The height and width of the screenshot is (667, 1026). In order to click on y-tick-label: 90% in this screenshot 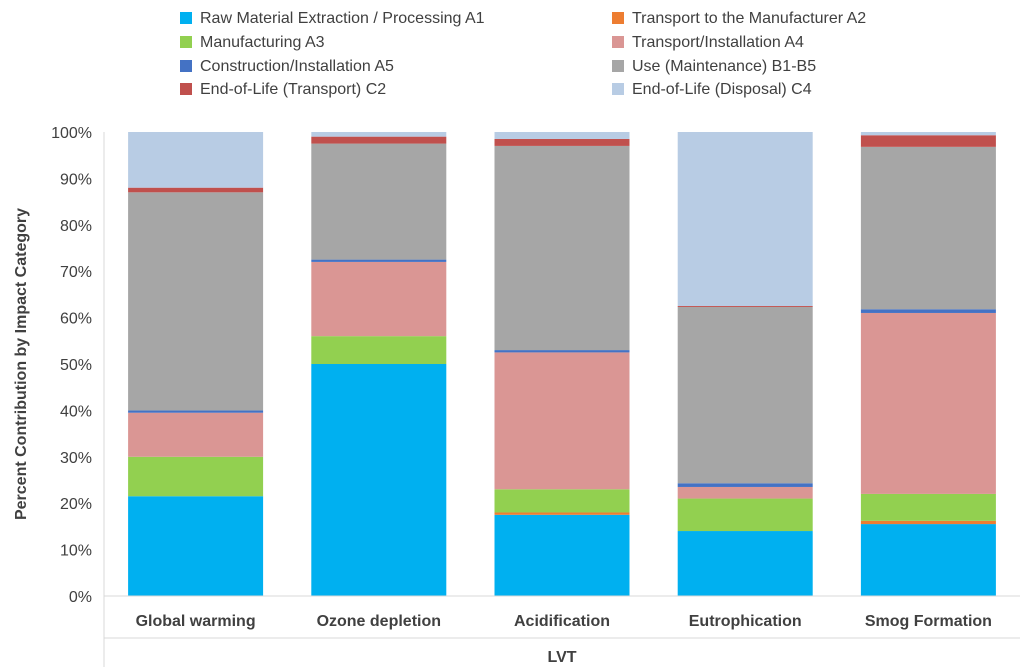, I will do `click(76, 179)`.